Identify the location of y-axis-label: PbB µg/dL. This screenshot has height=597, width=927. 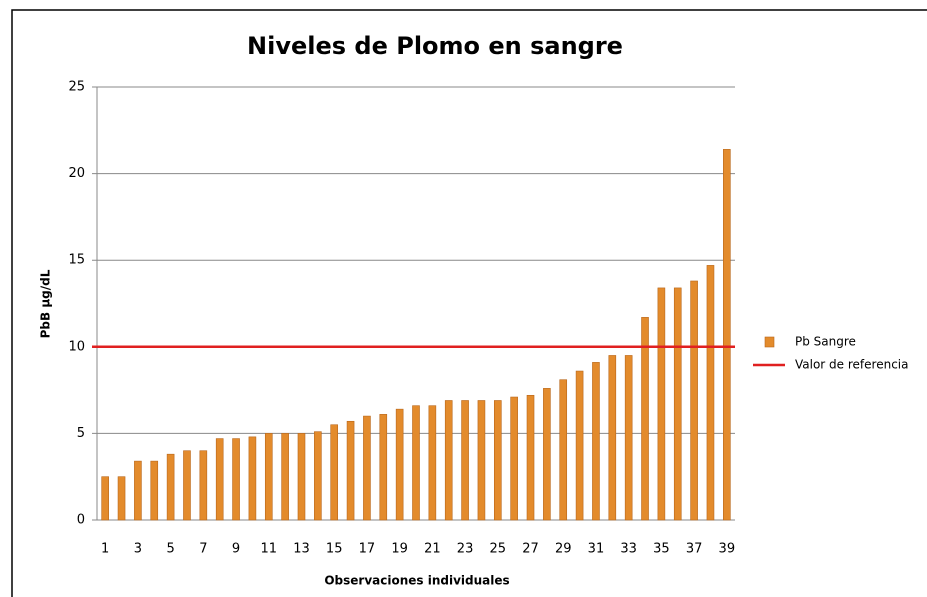
(46, 303).